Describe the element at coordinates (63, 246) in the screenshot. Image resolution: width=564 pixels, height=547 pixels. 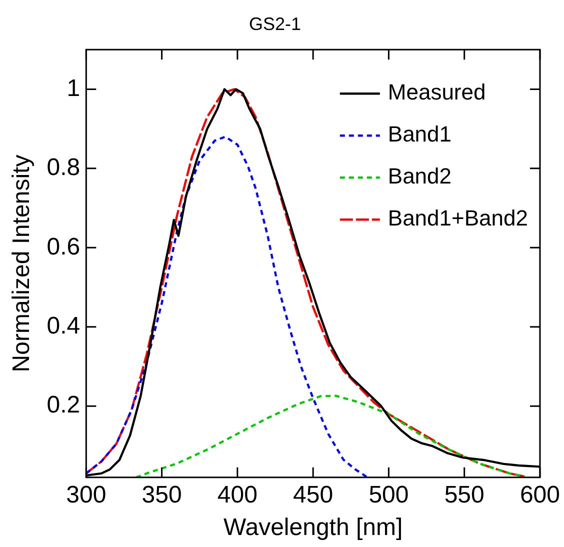
I see `y-tick-label: 0.6` at that location.